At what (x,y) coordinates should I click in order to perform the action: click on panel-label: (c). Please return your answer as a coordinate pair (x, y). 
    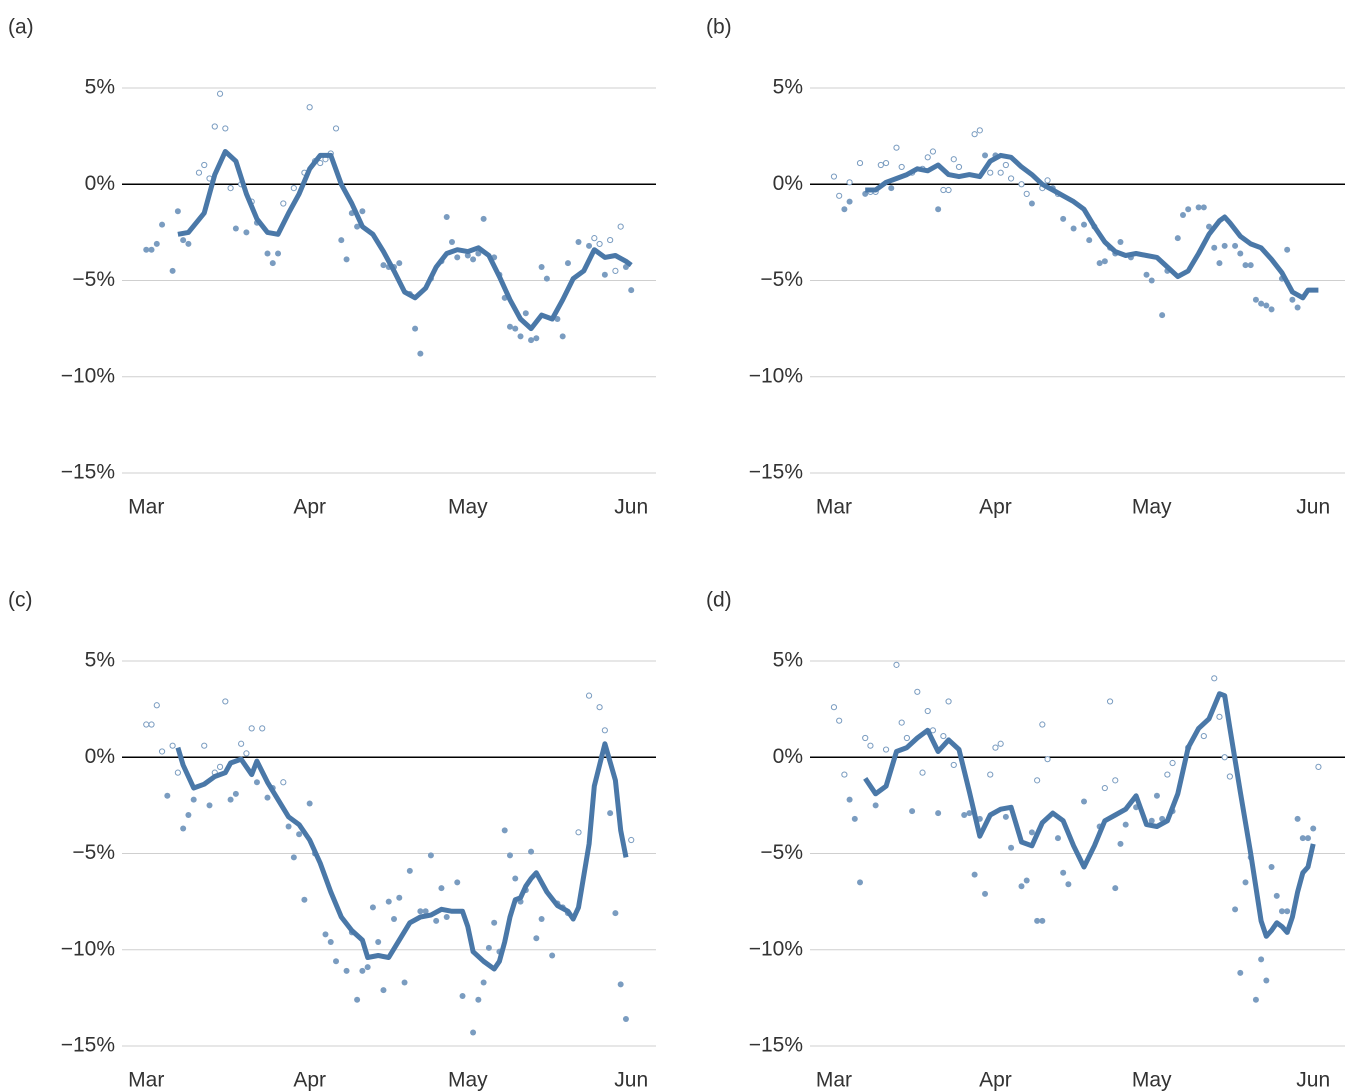
    Looking at the image, I should click on (20, 600).